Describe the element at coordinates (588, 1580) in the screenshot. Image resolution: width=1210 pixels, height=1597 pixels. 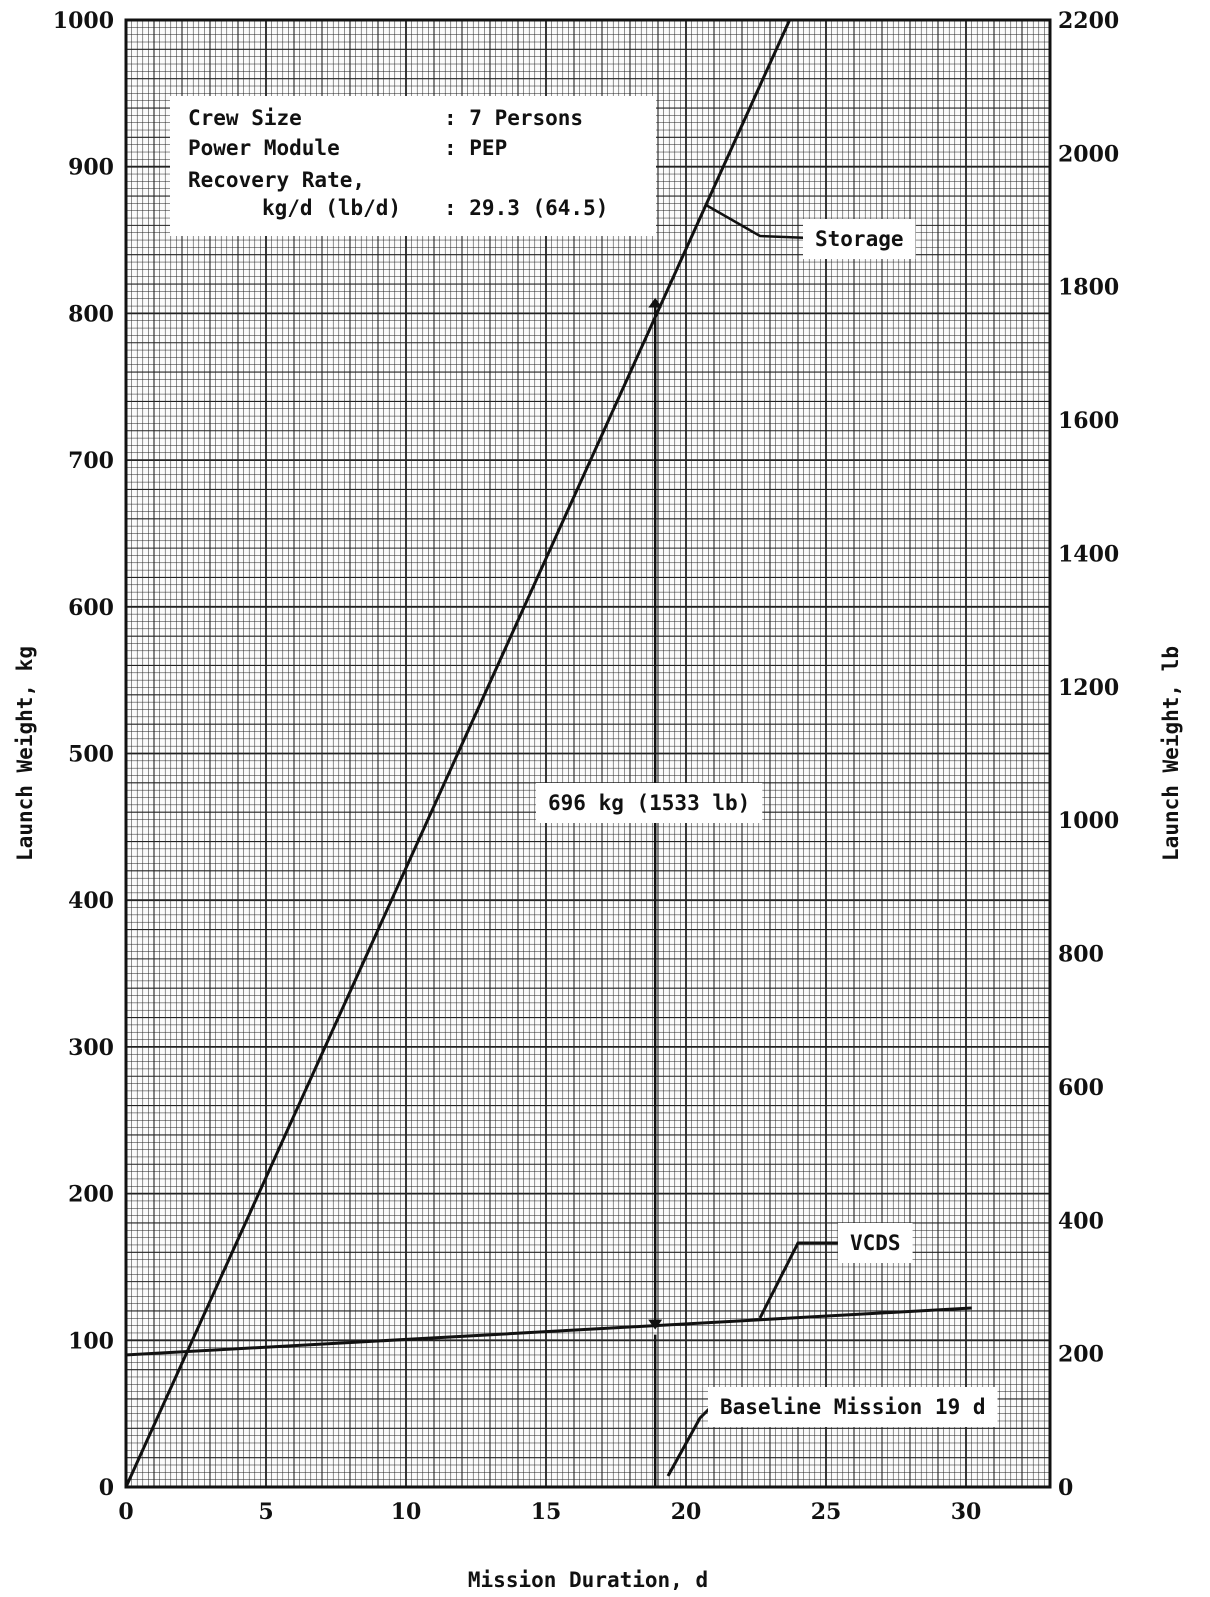
I see `x-axis-title: Mission Duration, d` at that location.